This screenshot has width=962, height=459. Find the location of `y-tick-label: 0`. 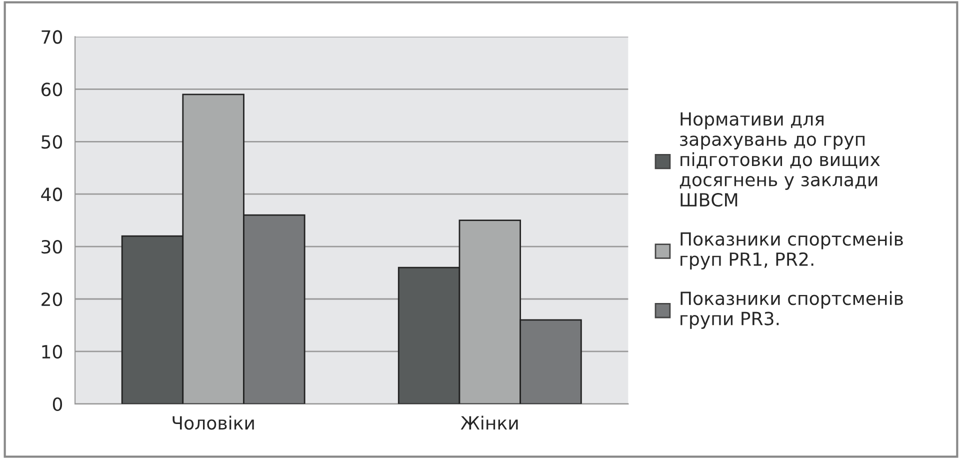

y-tick-label: 0 is located at coordinates (57, 404).